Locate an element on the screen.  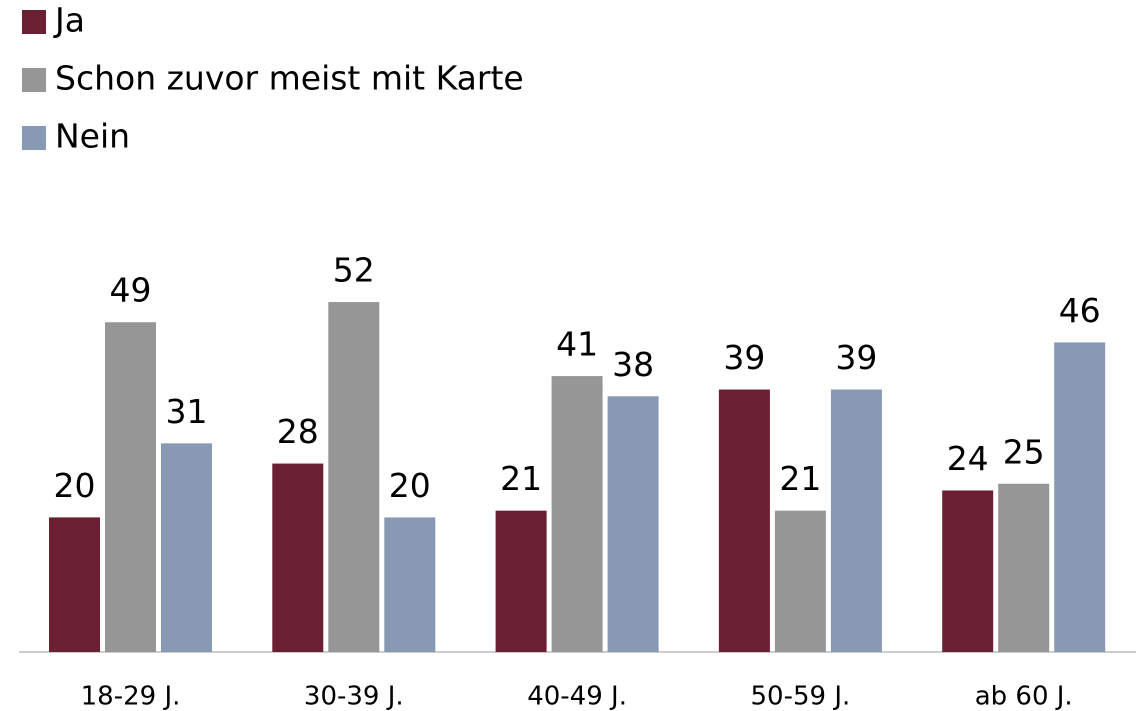
value-label: 49 is located at coordinates (131, 290).